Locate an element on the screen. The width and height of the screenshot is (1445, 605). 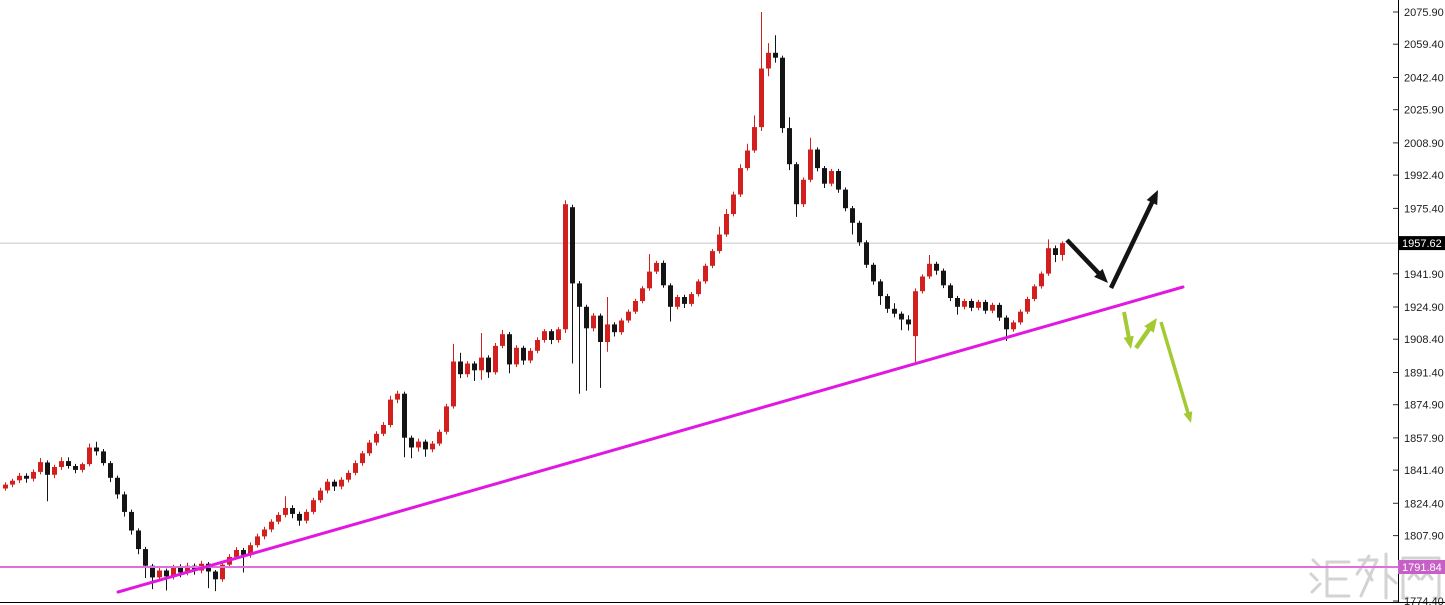
support-price-label-bg is located at coordinates (1421, 567).